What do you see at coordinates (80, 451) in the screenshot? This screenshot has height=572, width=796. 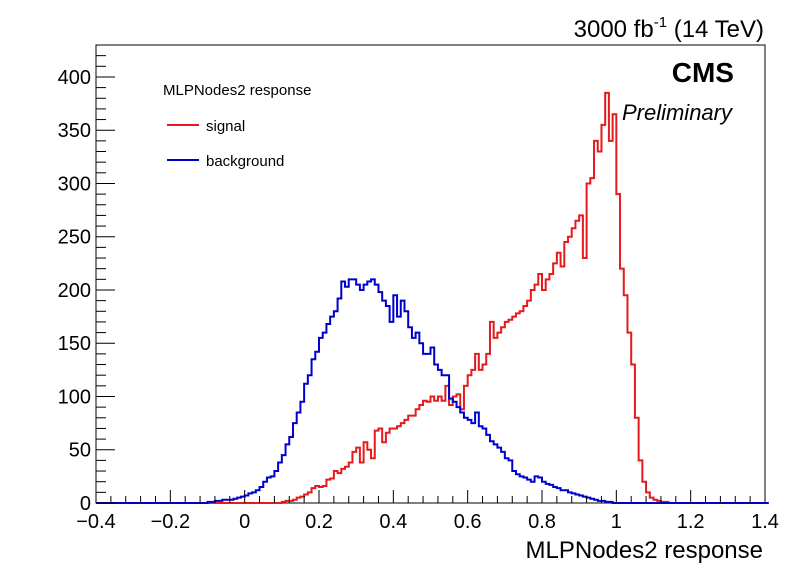 I see `y-tick-label: 50` at bounding box center [80, 451].